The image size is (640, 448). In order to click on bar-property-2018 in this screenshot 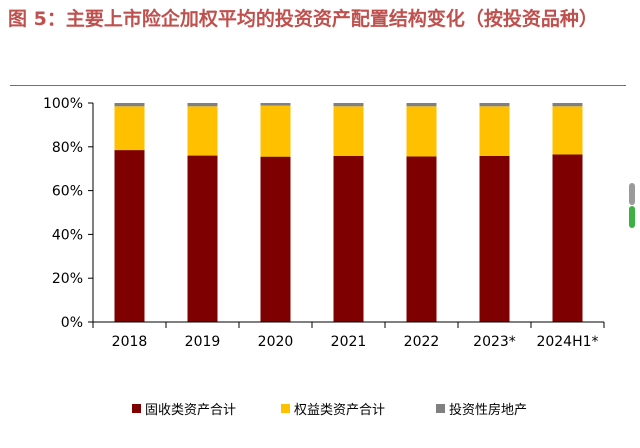, I will do `click(129, 105)`.